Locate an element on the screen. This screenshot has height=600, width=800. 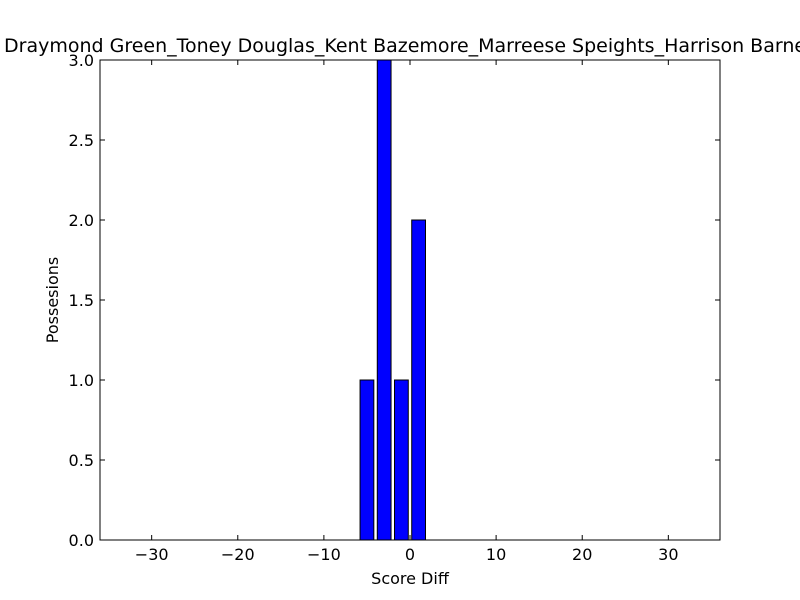
bars-layer is located at coordinates (393, 300).